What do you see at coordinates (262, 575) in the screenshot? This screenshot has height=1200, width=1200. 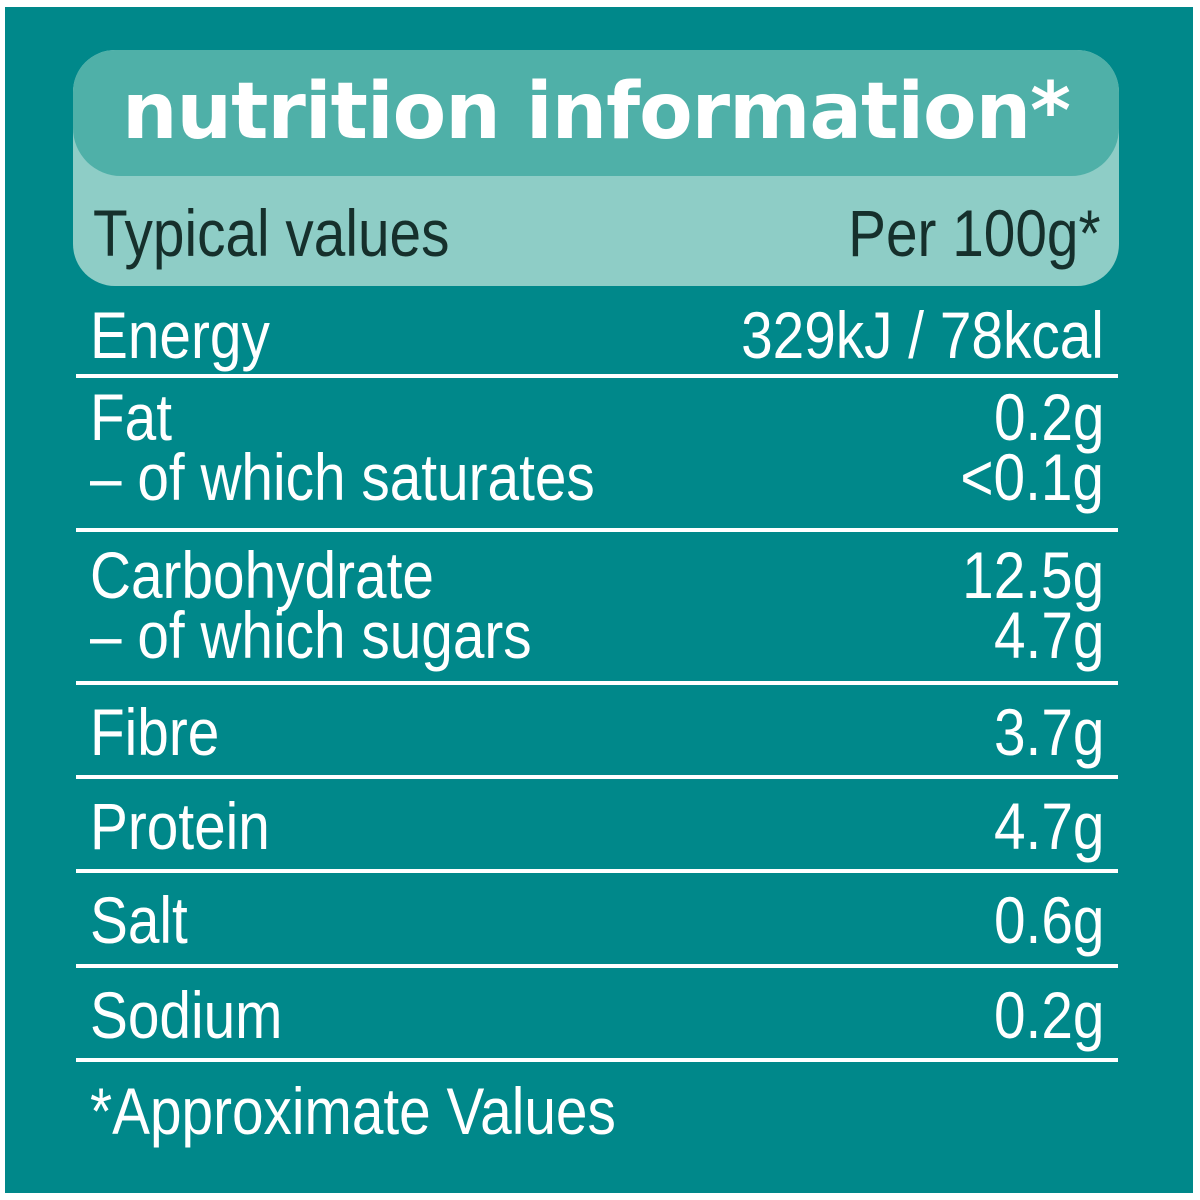 I see `nutrient-label-carbohydrate: Carbohydrate` at bounding box center [262, 575].